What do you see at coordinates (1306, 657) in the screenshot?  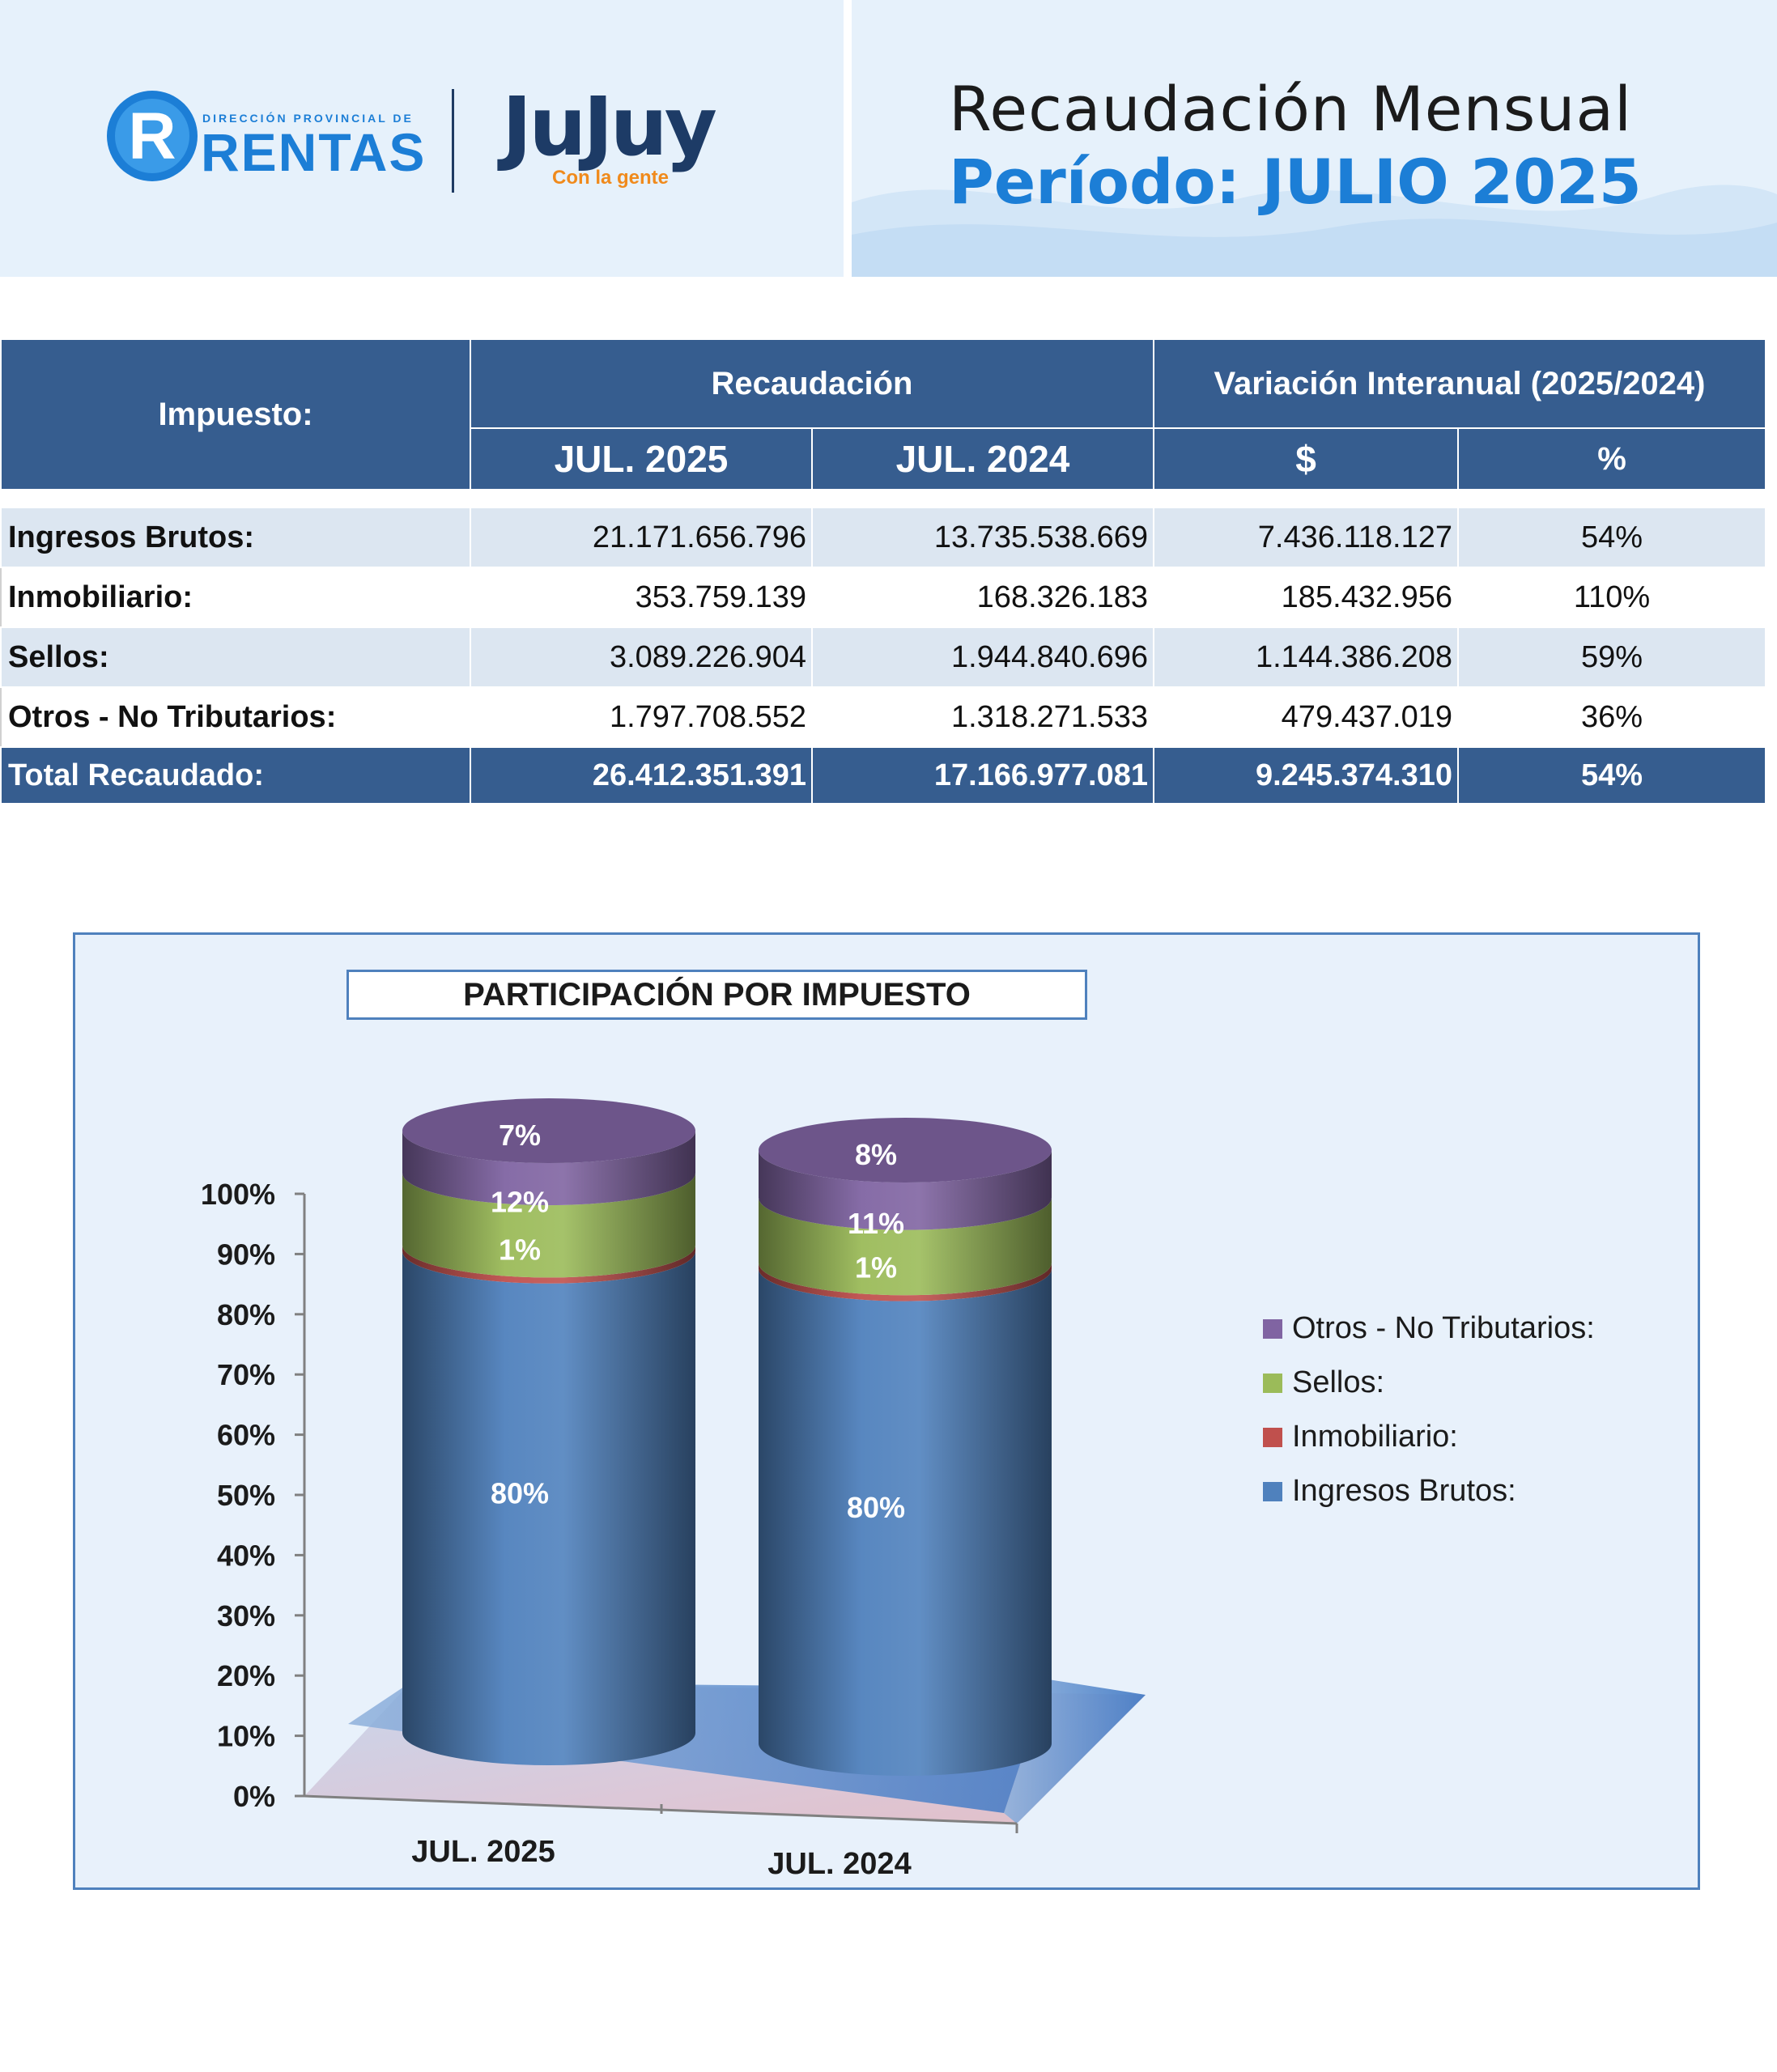 I see `cell-variacion-abs: 1.144.386.208` at bounding box center [1306, 657].